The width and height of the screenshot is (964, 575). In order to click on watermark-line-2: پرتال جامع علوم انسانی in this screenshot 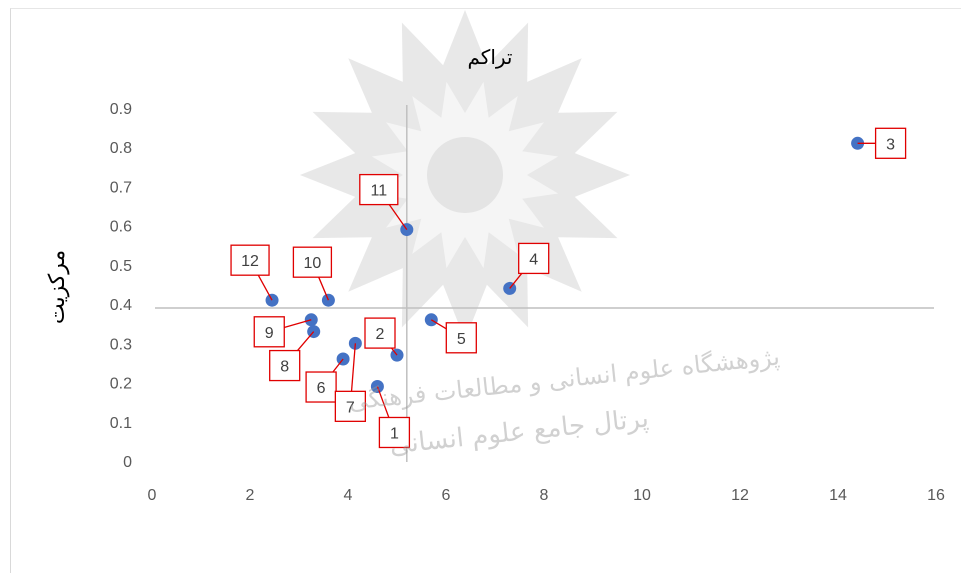, I will do `click(519, 432)`.